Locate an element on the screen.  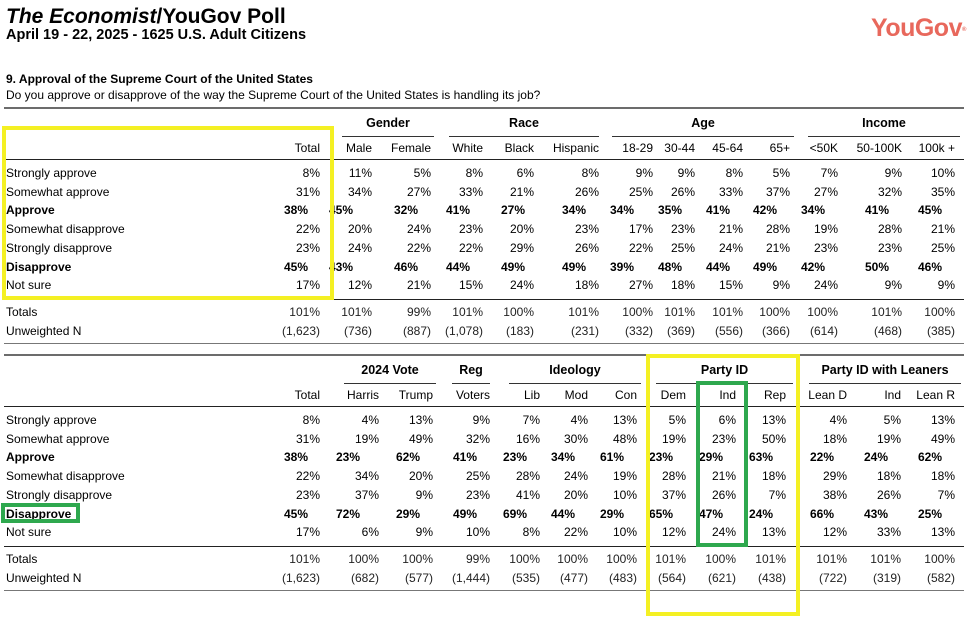
row-label: Somewhat disapprove is located at coordinates (65, 229).